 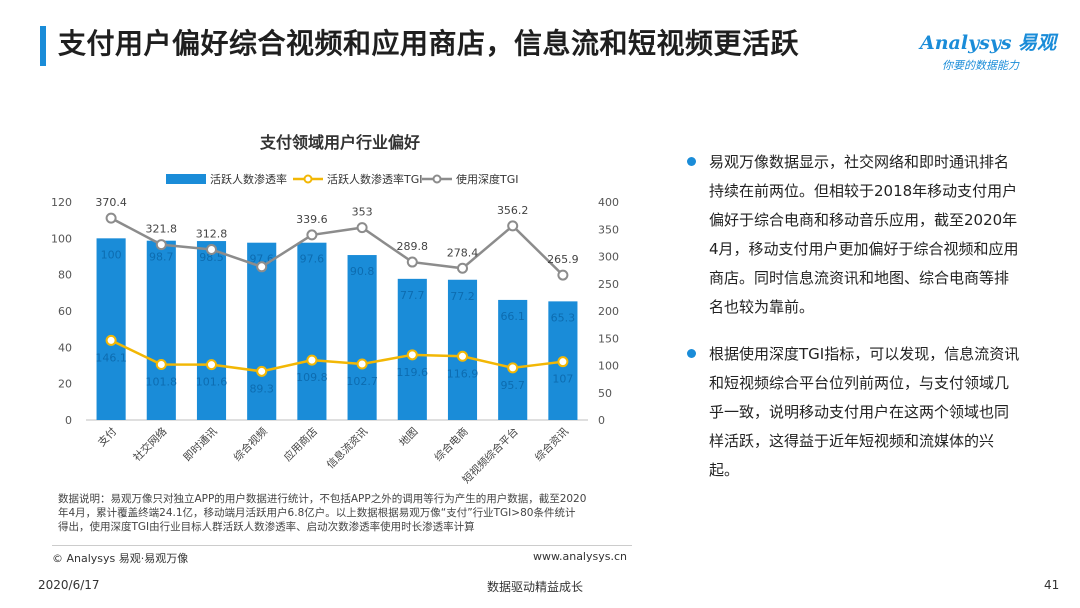 What do you see at coordinates (65, 275) in the screenshot?
I see `y-left-tick-label: 80` at bounding box center [65, 275].